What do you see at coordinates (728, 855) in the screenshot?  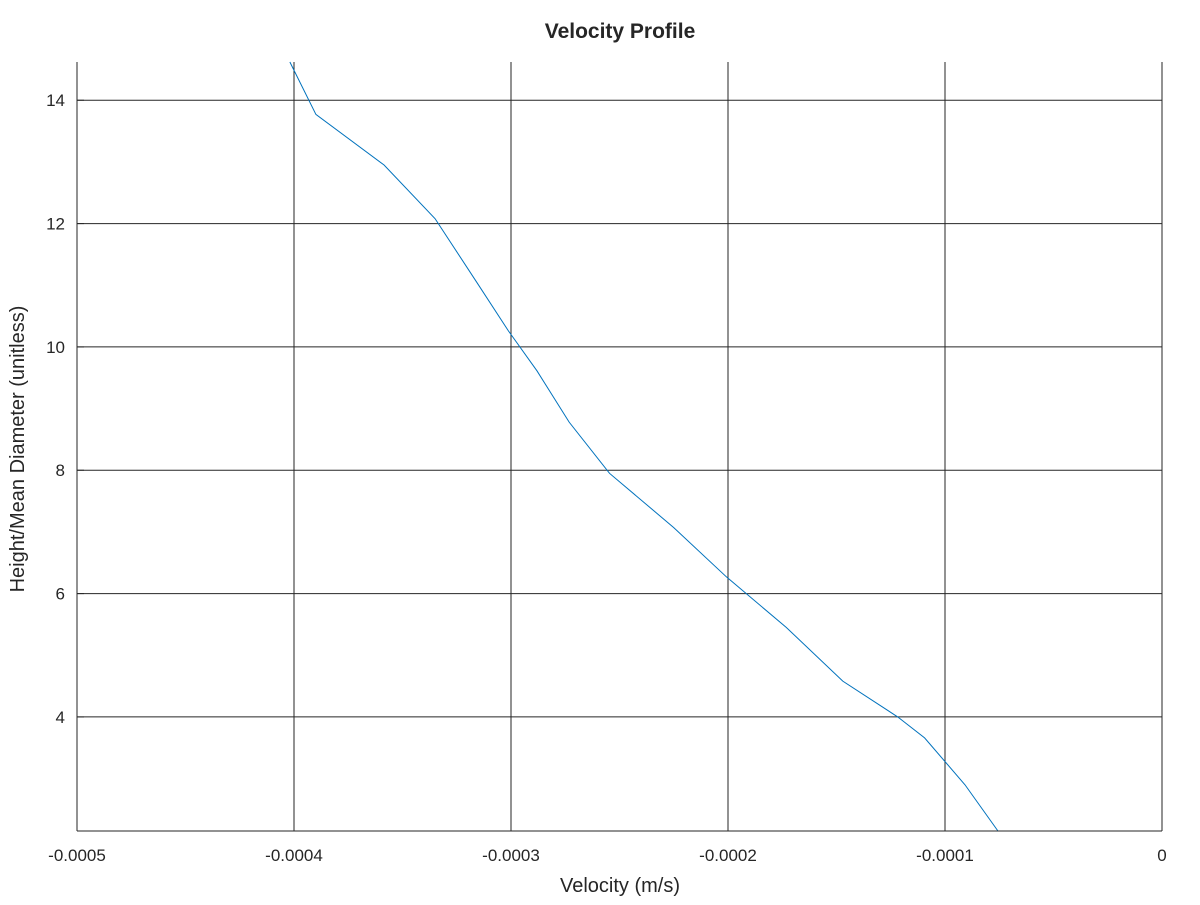 I see `x-tick-label: -0.0002` at bounding box center [728, 855].